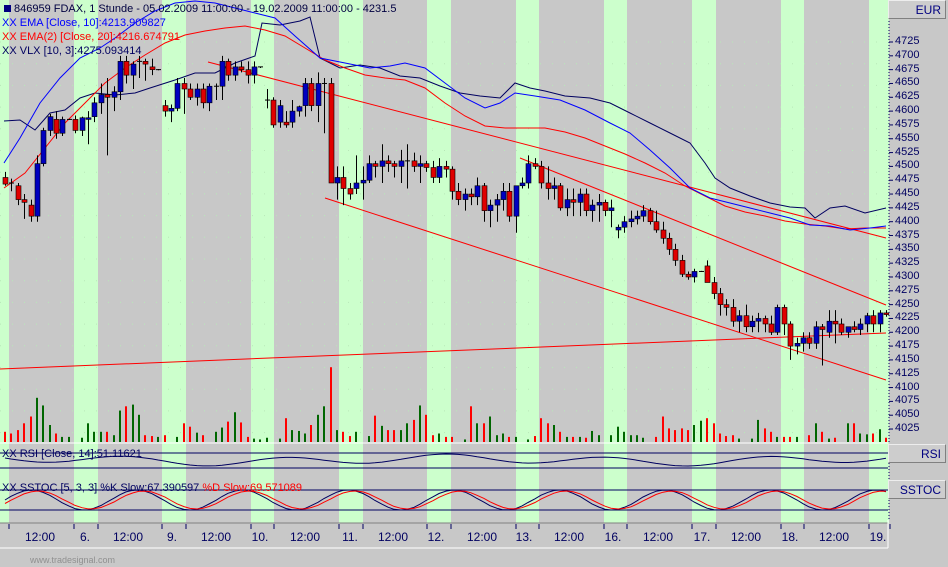 This screenshot has height=567, width=948. What do you see at coordinates (907, 345) in the screenshot?
I see `y-axis-label: 4175` at bounding box center [907, 345].